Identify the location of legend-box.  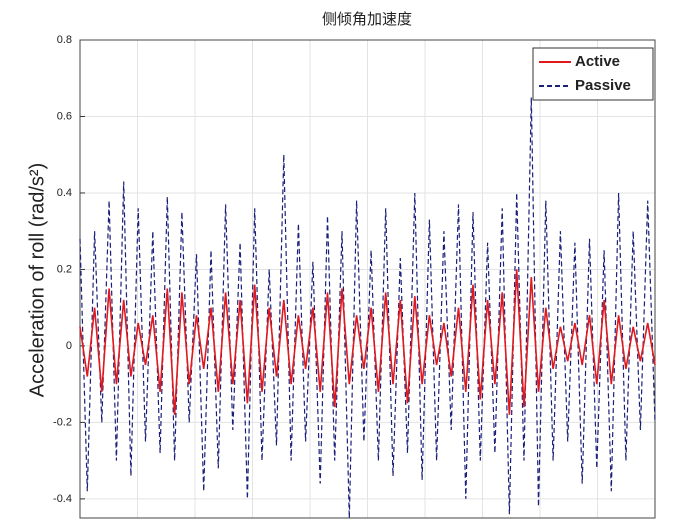
(593, 74).